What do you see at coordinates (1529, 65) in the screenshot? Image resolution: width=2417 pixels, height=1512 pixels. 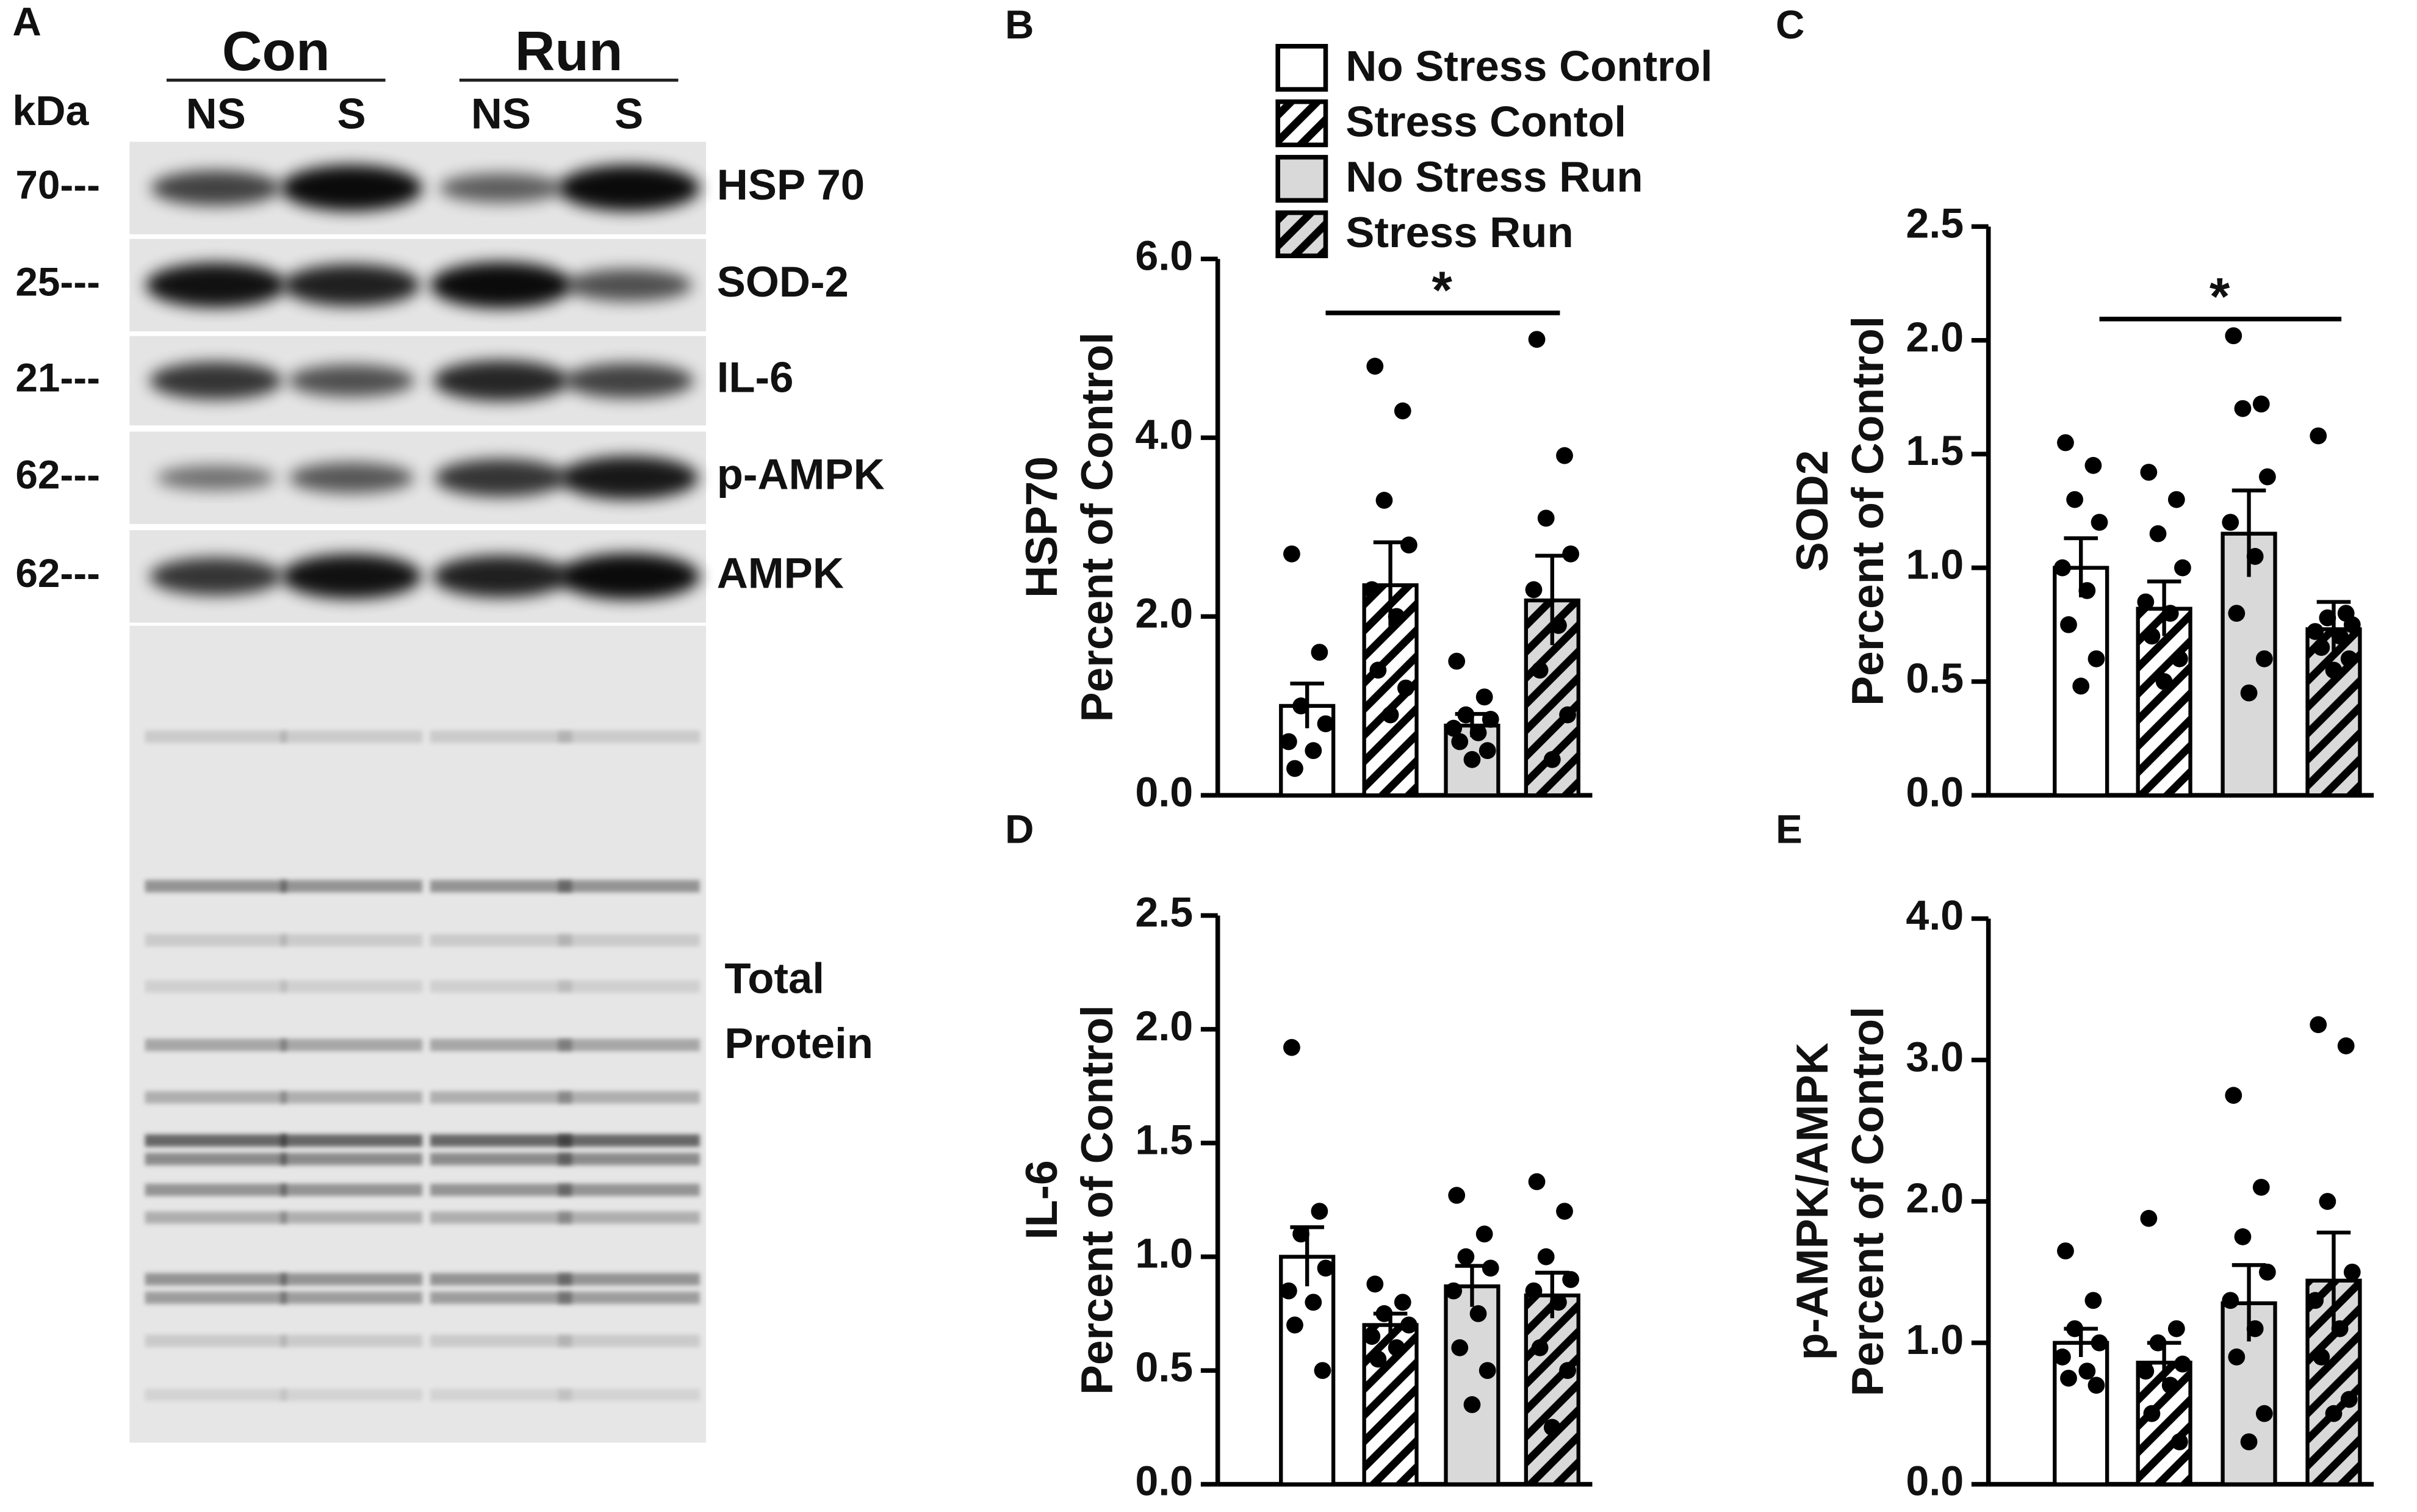 I see `legend-label: No Stress Control` at bounding box center [1529, 65].